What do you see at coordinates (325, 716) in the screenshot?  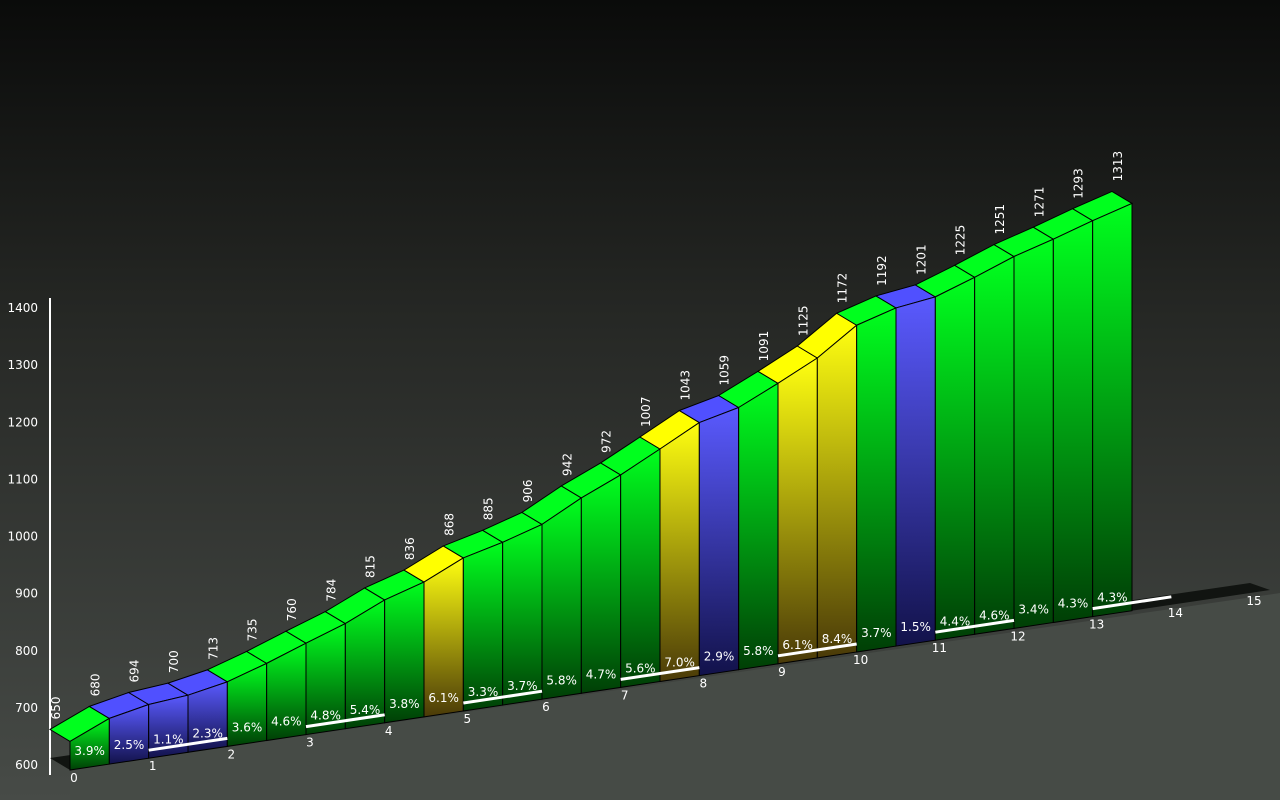 I see `grade-label: 4.8%` at bounding box center [325, 716].